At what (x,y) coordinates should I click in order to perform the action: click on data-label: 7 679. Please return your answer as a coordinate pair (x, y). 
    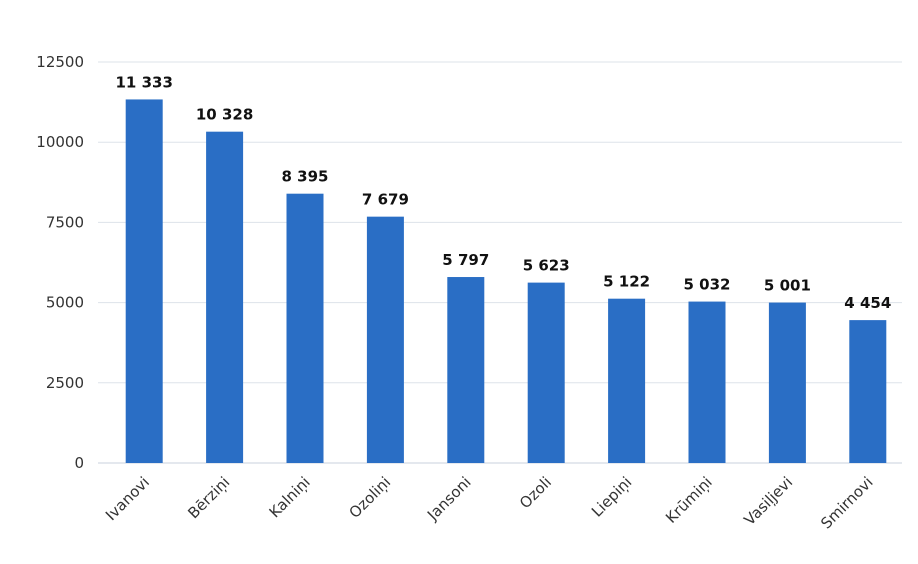
    Looking at the image, I should click on (385, 200).